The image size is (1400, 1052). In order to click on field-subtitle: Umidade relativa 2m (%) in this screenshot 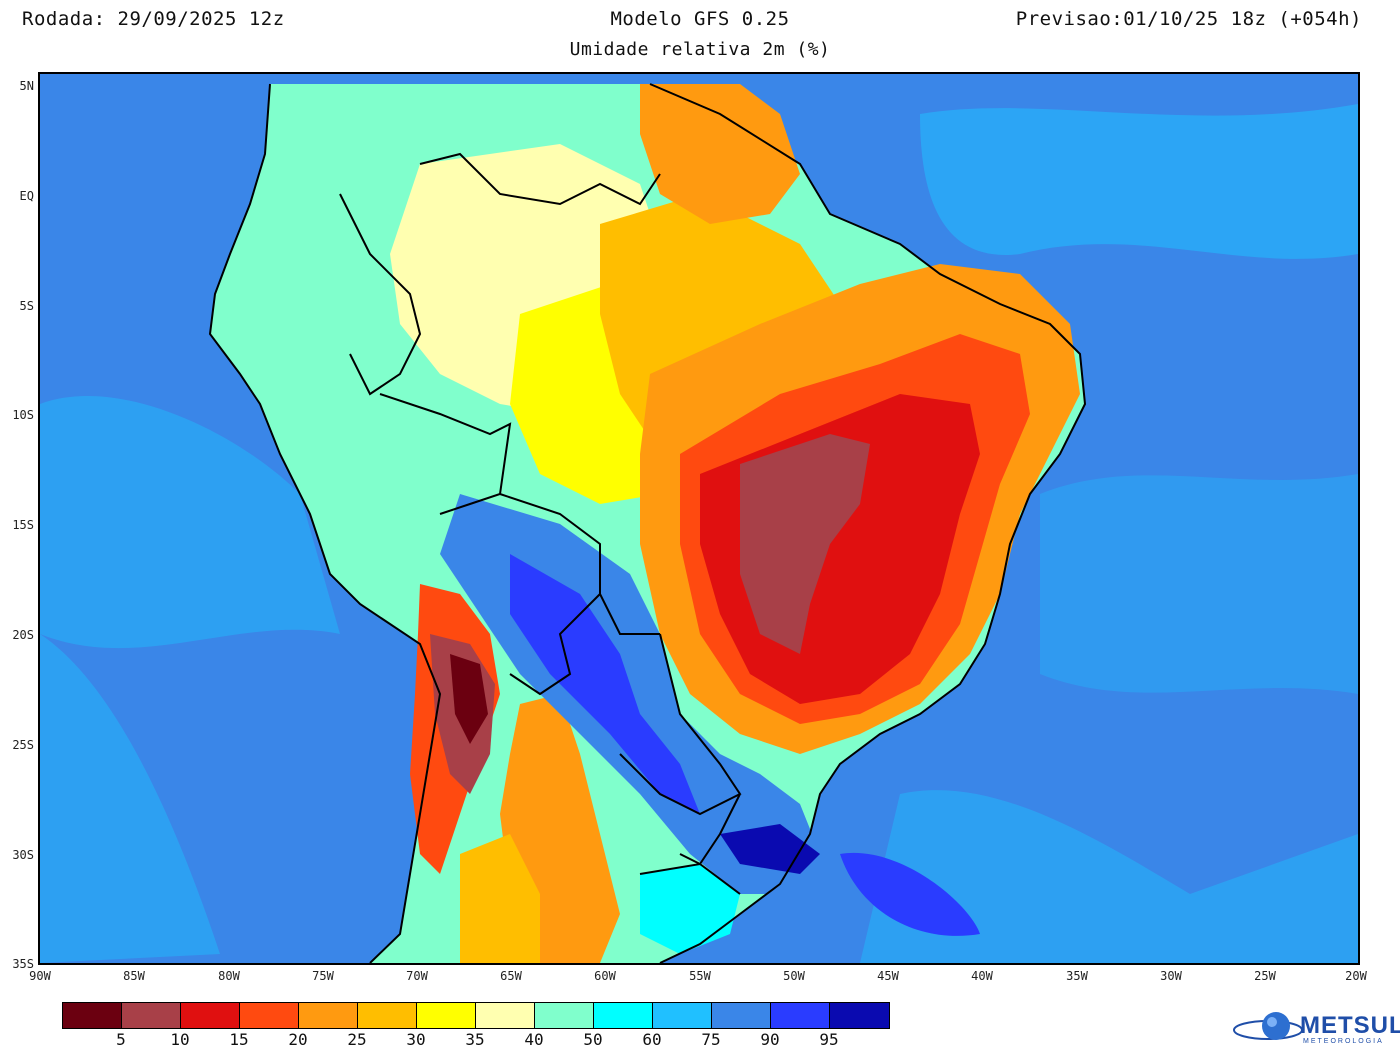, I will do `click(700, 49)`.